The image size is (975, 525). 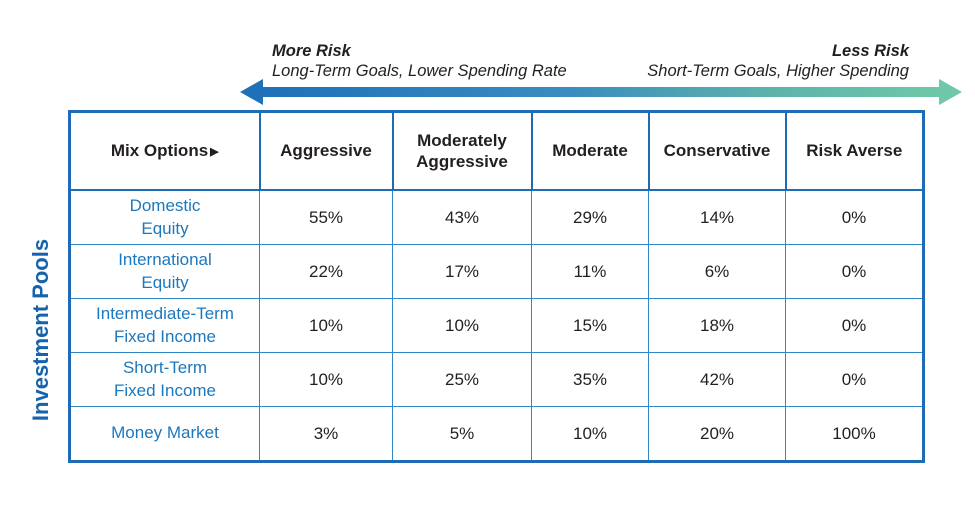 What do you see at coordinates (590, 325) in the screenshot?
I see `allocation-cell: 15%` at bounding box center [590, 325].